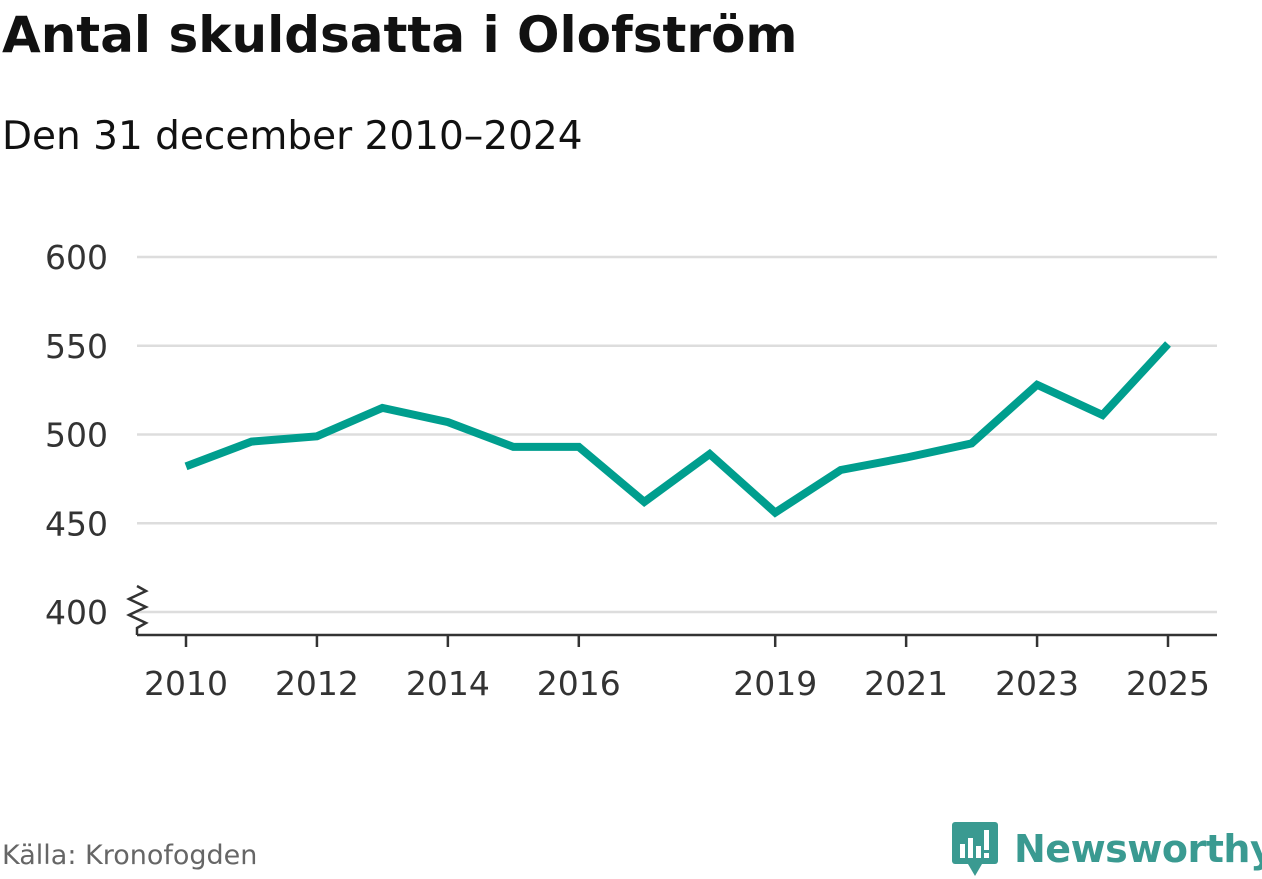  What do you see at coordinates (677, 669) in the screenshot?
I see `x-tick-labels: 2010 2012 2014 2016 2019 2021 2023 2025` at bounding box center [677, 669].